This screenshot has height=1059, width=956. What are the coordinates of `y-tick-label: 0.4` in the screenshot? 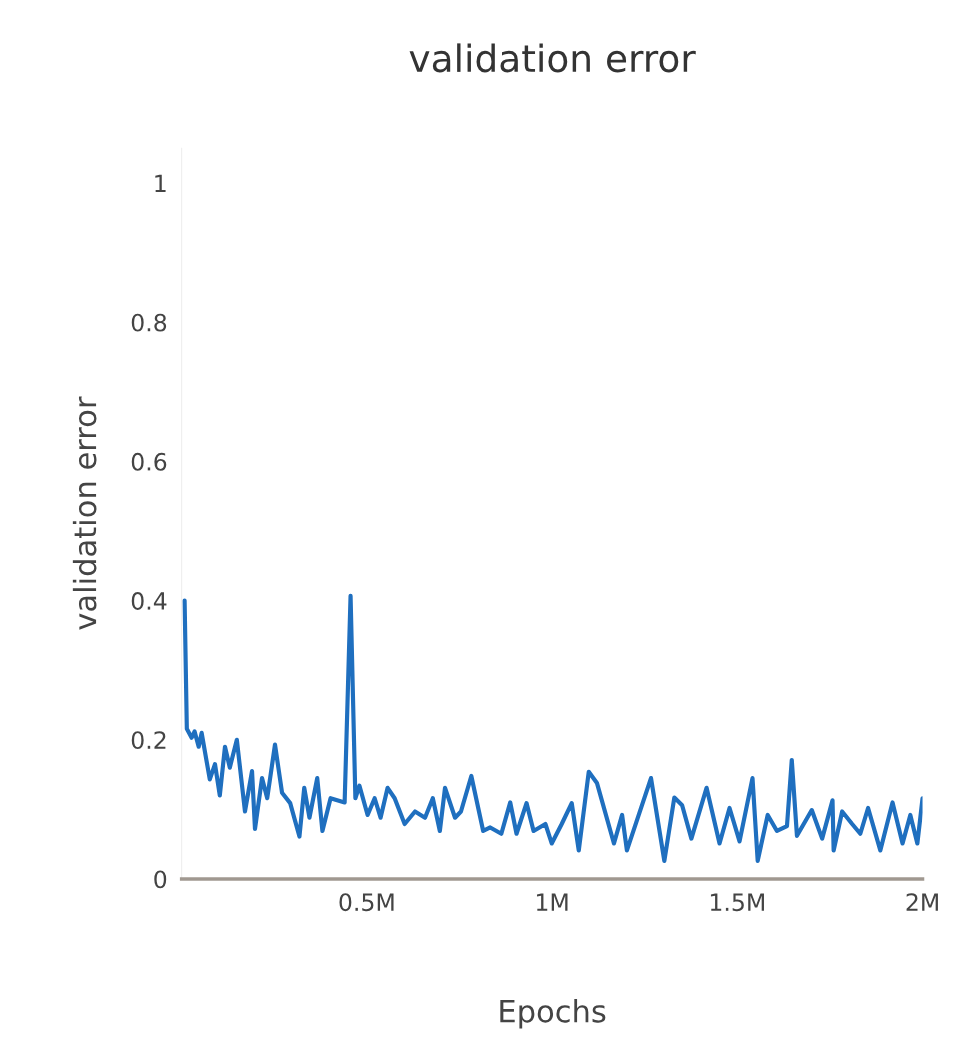 It's located at (149, 601).